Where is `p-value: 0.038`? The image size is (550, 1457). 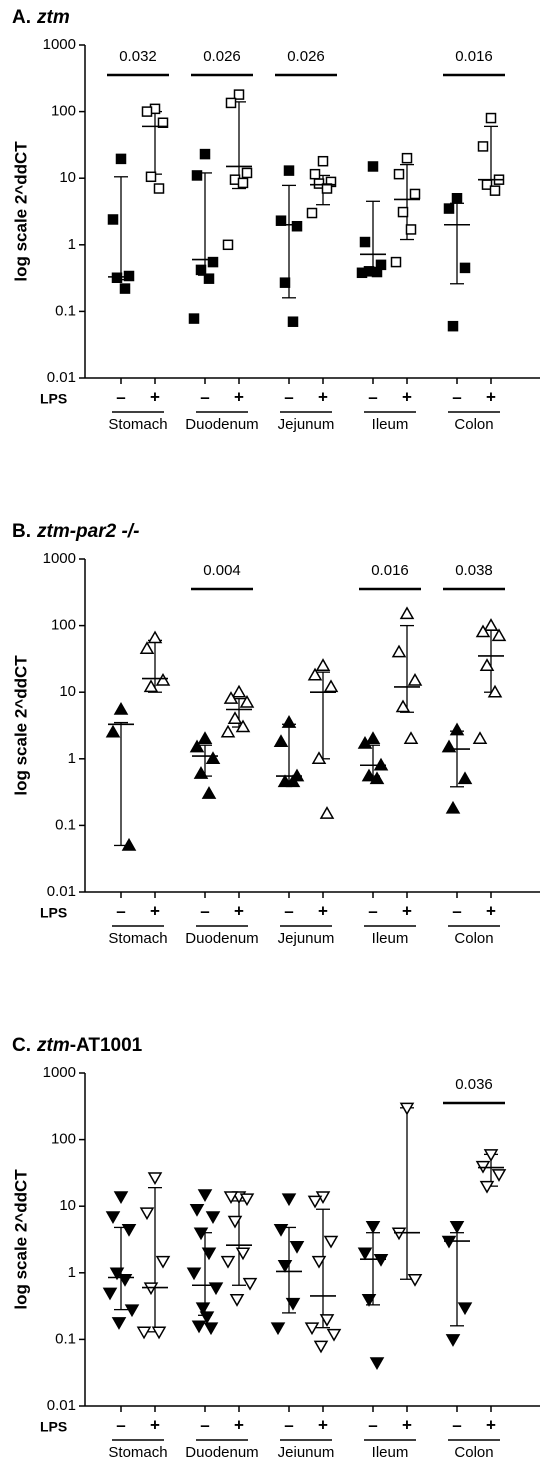
p-value: 0.038 is located at coordinates (474, 570).